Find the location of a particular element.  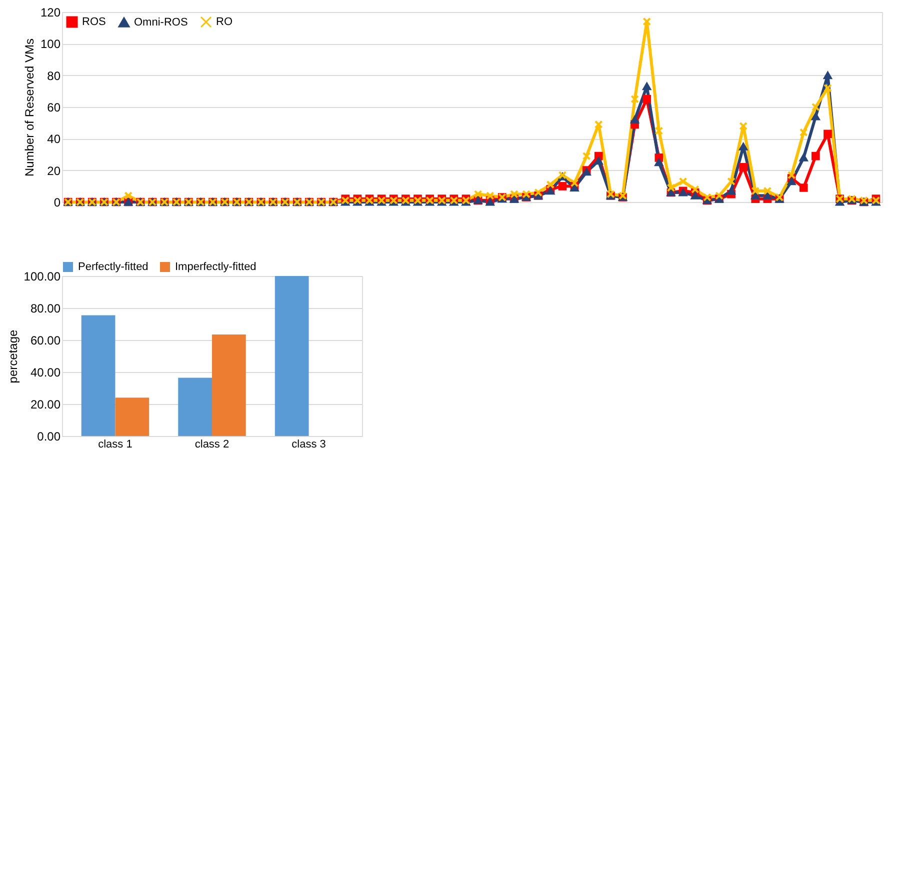

x-tick-label: class 1 is located at coordinates (115, 444).